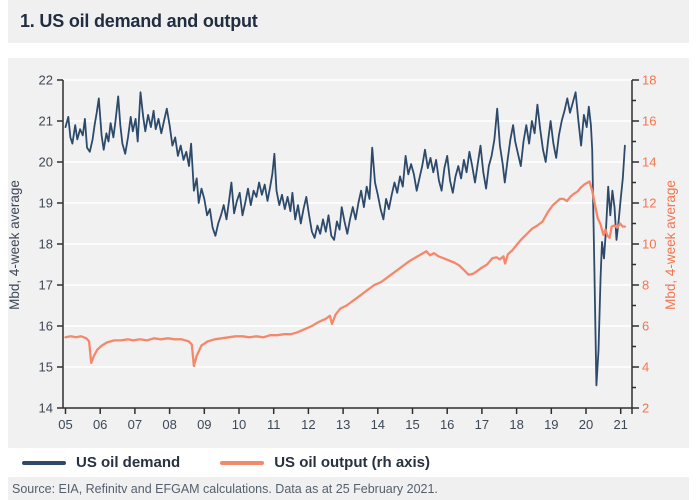 This screenshot has height=500, width=697. I want to click on legend-item-demand: US oil demand, so click(101, 462).